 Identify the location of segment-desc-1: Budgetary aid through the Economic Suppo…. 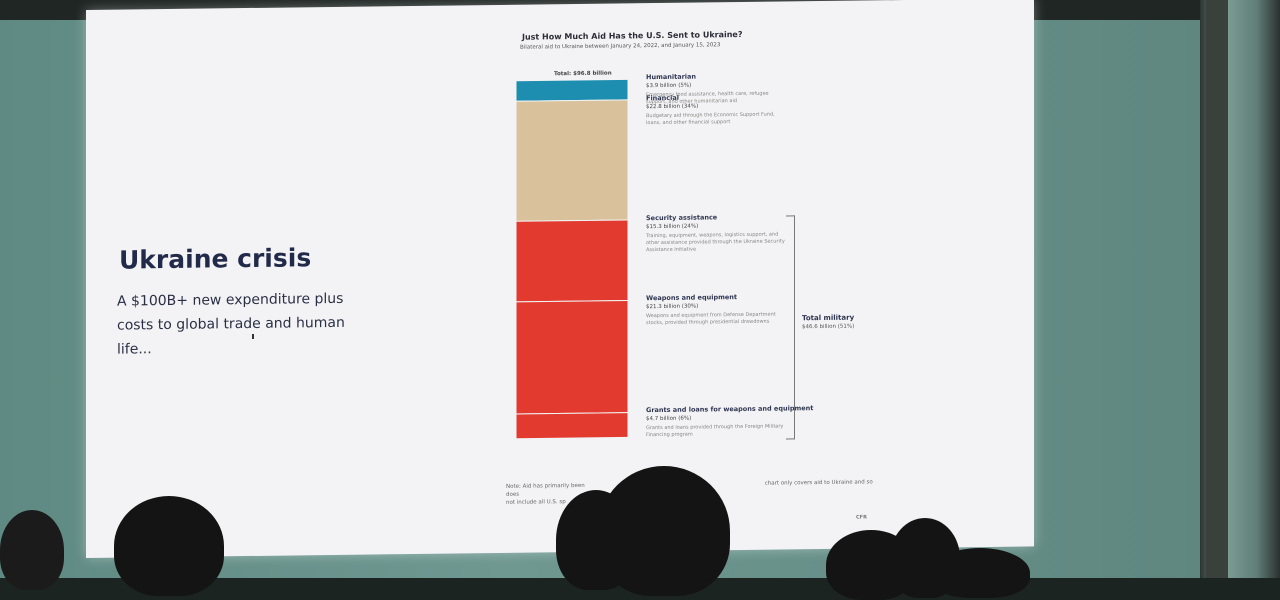
(710, 118).